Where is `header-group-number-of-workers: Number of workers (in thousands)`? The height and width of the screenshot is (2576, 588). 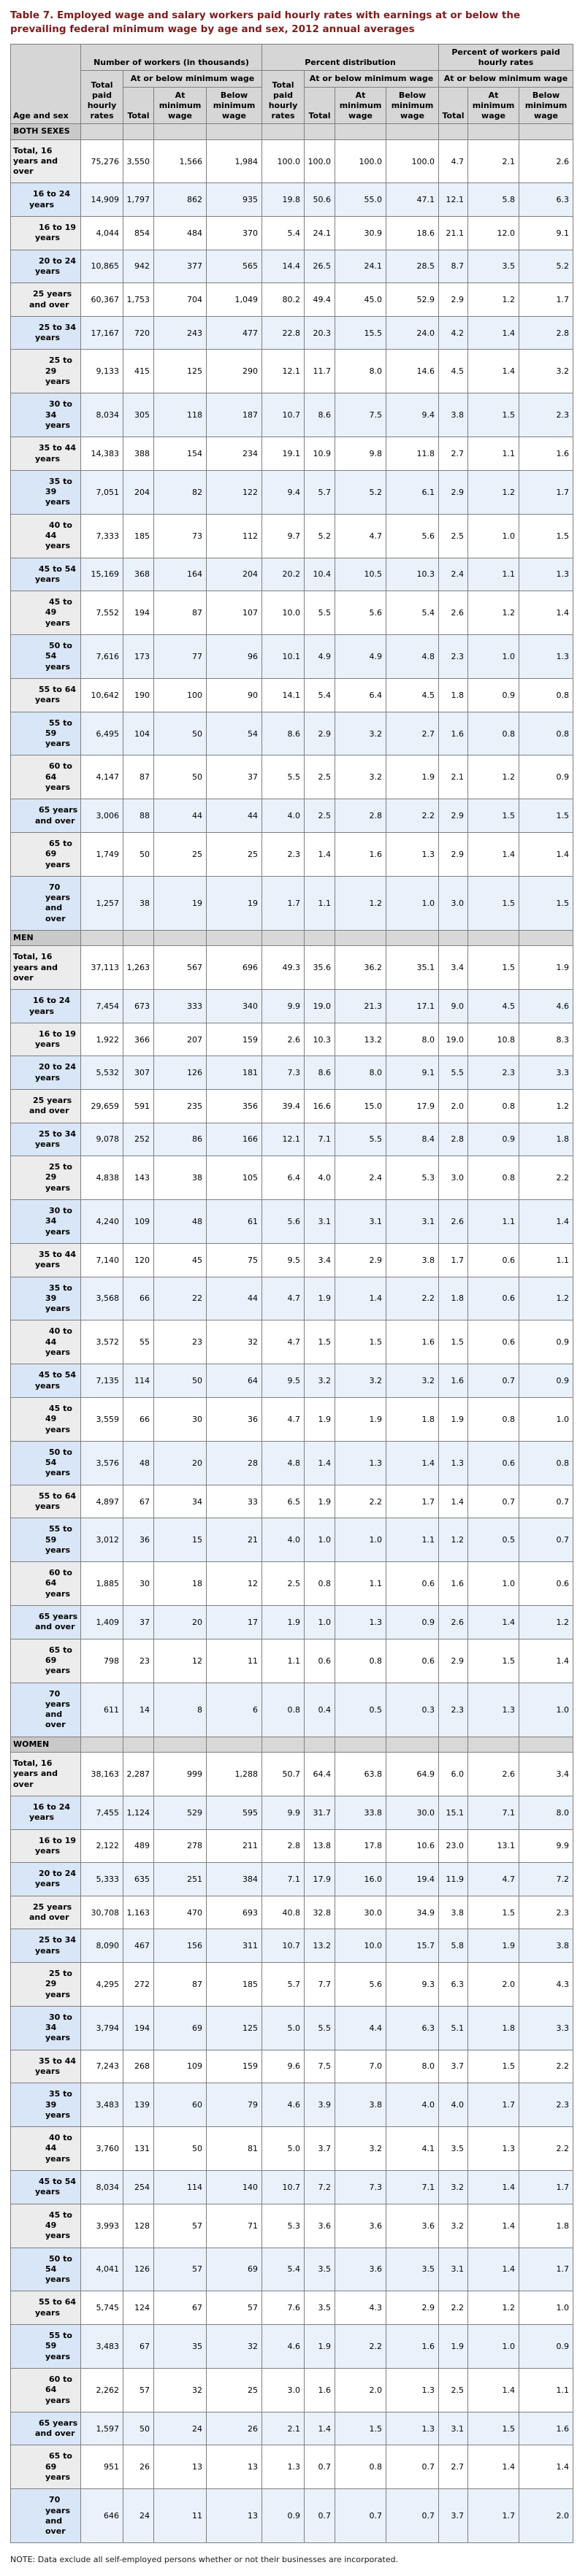
header-group-number-of-workers: Number of workers (in thousands) is located at coordinates (171, 57).